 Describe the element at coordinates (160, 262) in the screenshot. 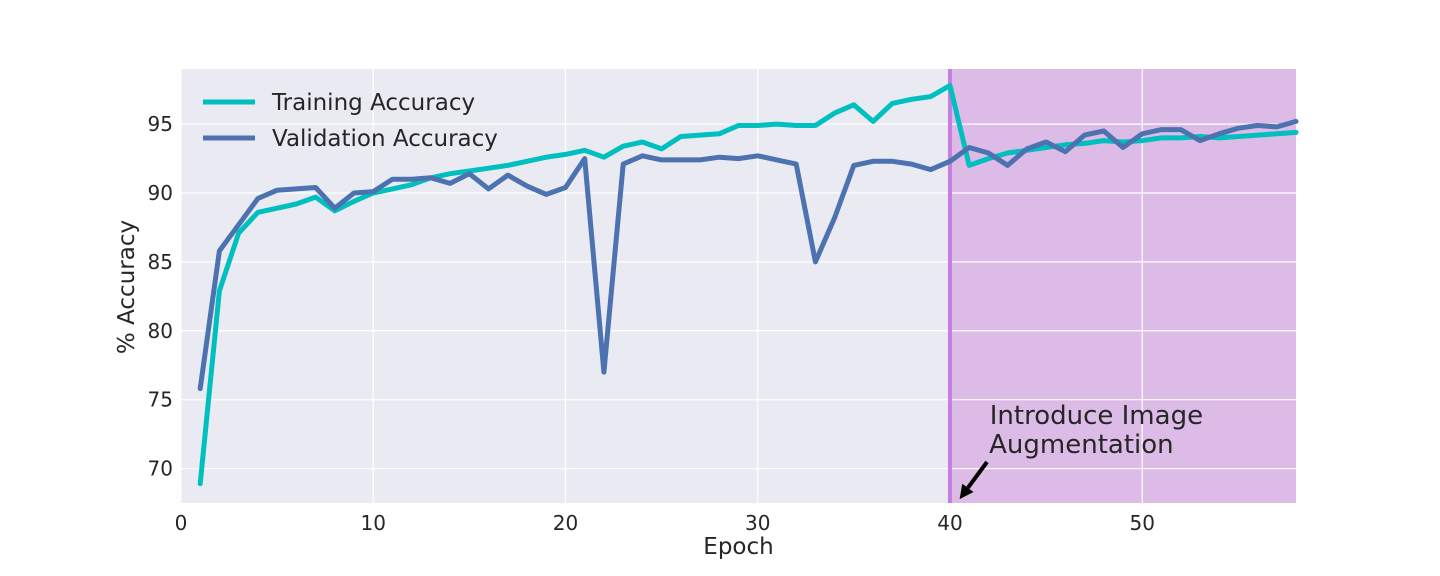

I see `y-tick-label: 85` at that location.